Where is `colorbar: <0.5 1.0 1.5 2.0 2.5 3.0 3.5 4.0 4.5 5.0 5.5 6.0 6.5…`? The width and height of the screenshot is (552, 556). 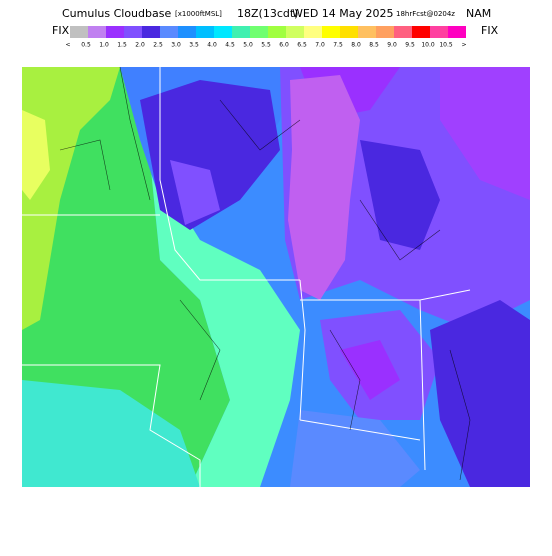 colorbar: <0.5 1.0 1.5 2.0 2.5 3.0 3.5 4.0 4.5 5.0 5.5 6.0 6.5… is located at coordinates (266, 37).